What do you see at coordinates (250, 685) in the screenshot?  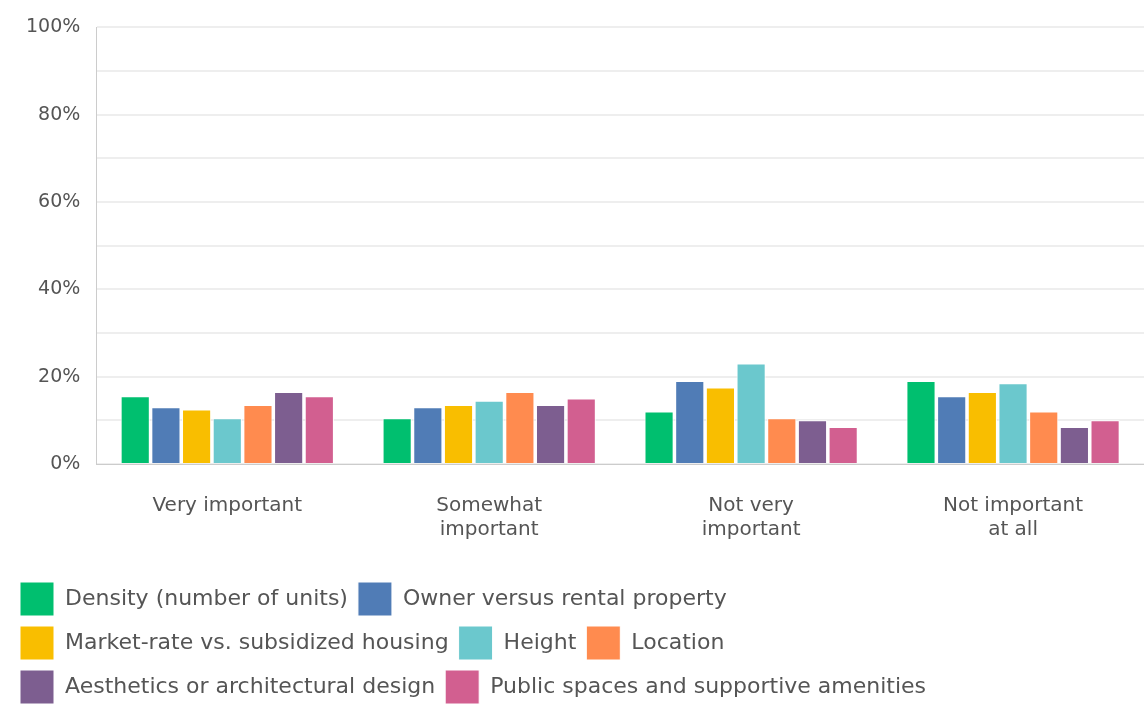 I see `legend-label: Aesthetics or architectural design` at bounding box center [250, 685].